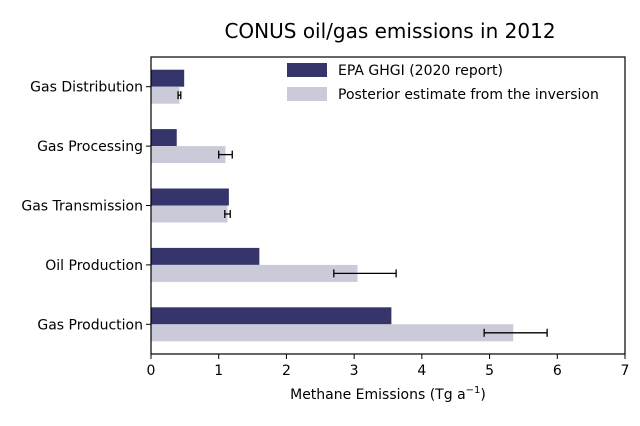 The width and height of the screenshot is (640, 426). Describe the element at coordinates (90, 325) in the screenshot. I see `category-label-0: Gas Production` at that location.